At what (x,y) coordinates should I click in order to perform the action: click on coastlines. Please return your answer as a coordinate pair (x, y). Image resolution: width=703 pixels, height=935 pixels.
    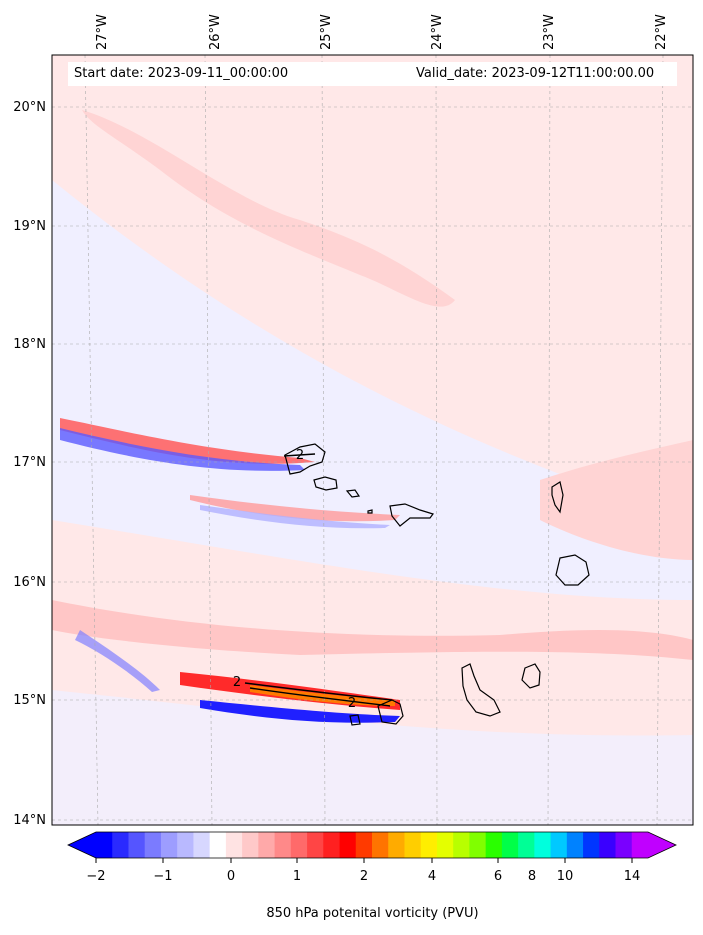
    Looking at the image, I should click on (437, 584).